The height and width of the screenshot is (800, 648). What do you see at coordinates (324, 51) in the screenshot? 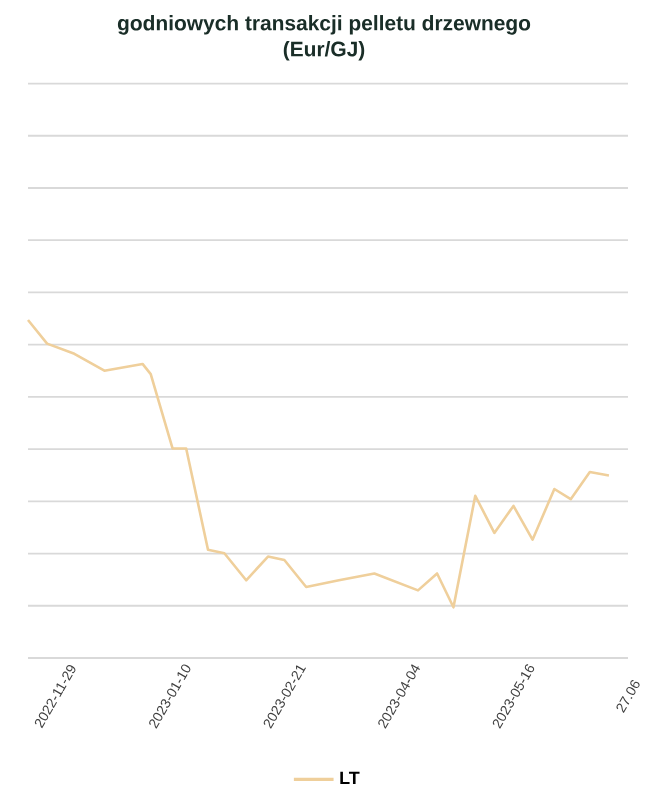
I see `chart-subtitle: (Eur/GJ)` at bounding box center [324, 51].